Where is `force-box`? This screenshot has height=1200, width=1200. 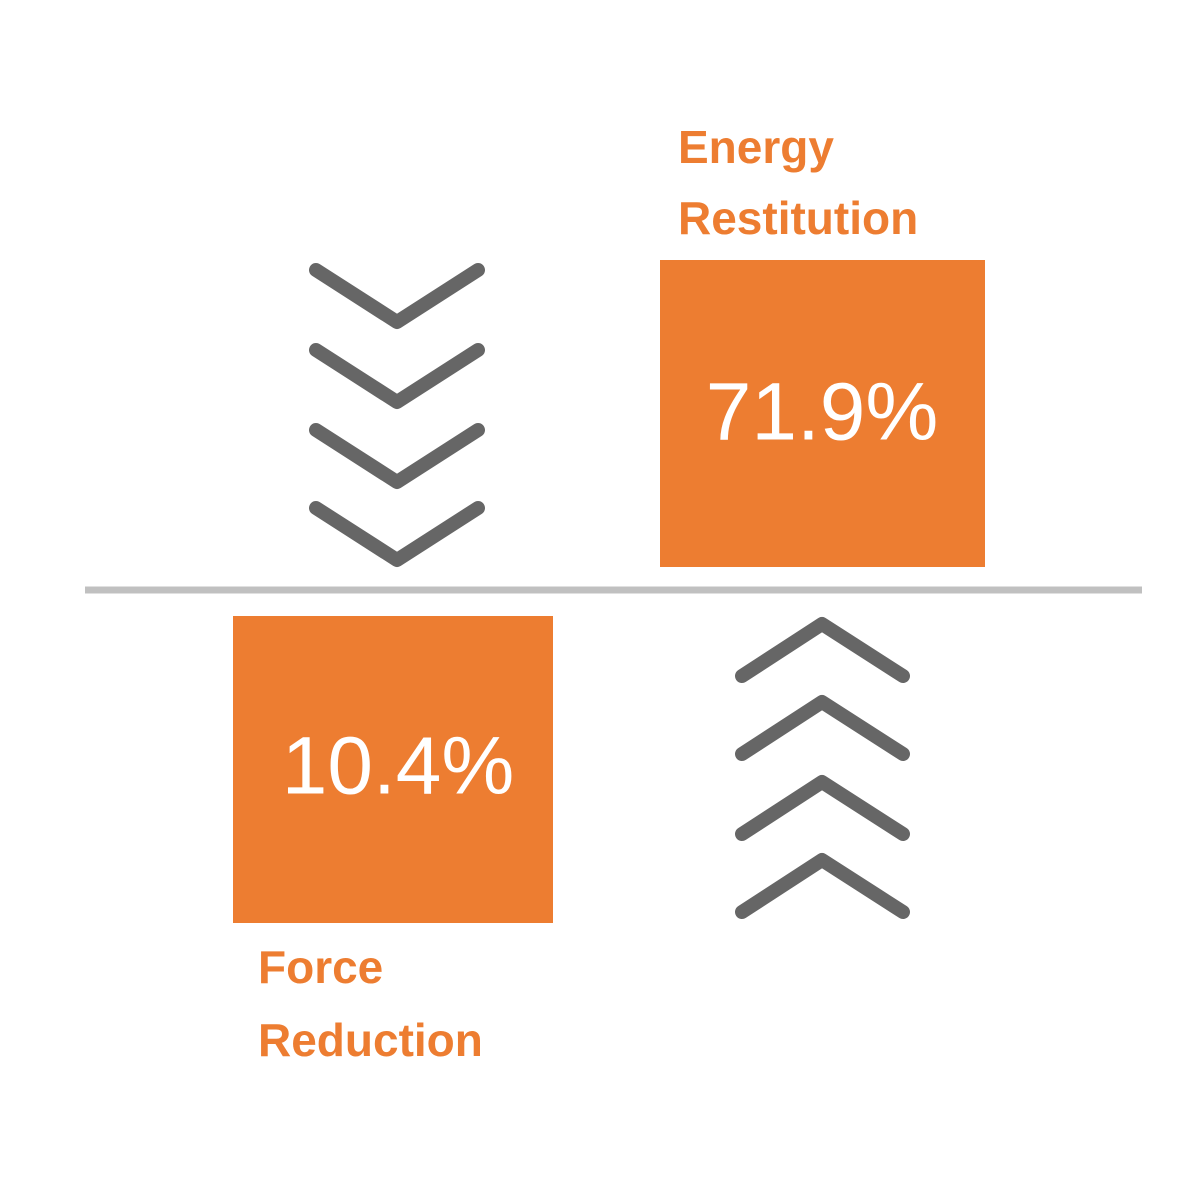 force-box is located at coordinates (393, 769).